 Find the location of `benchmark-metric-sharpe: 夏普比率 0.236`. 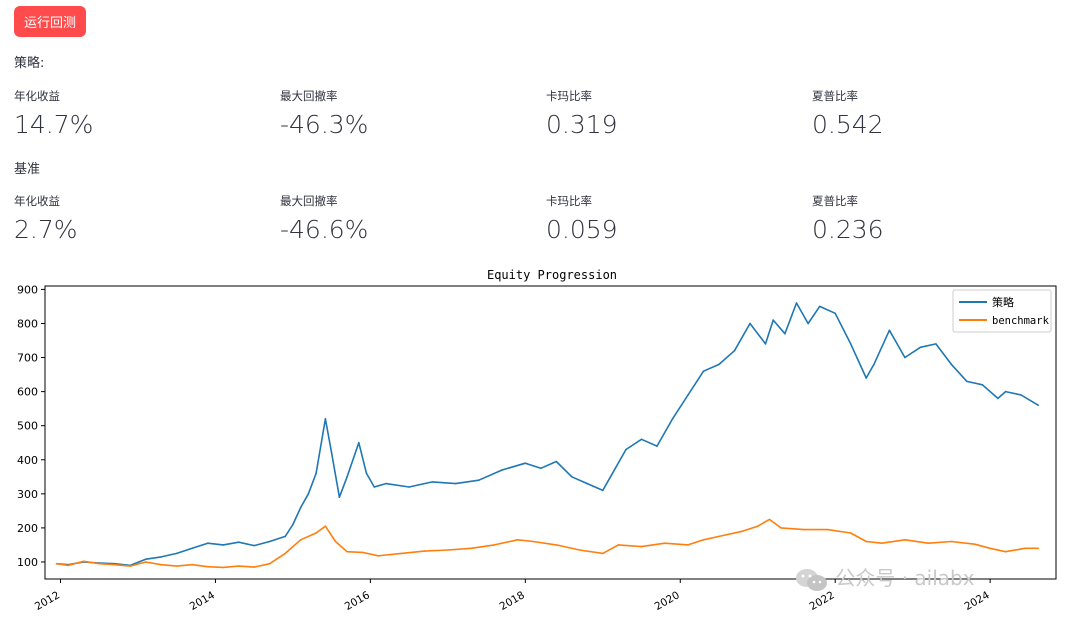

benchmark-metric-sharpe: 夏普比率 0.236 is located at coordinates (937, 218).